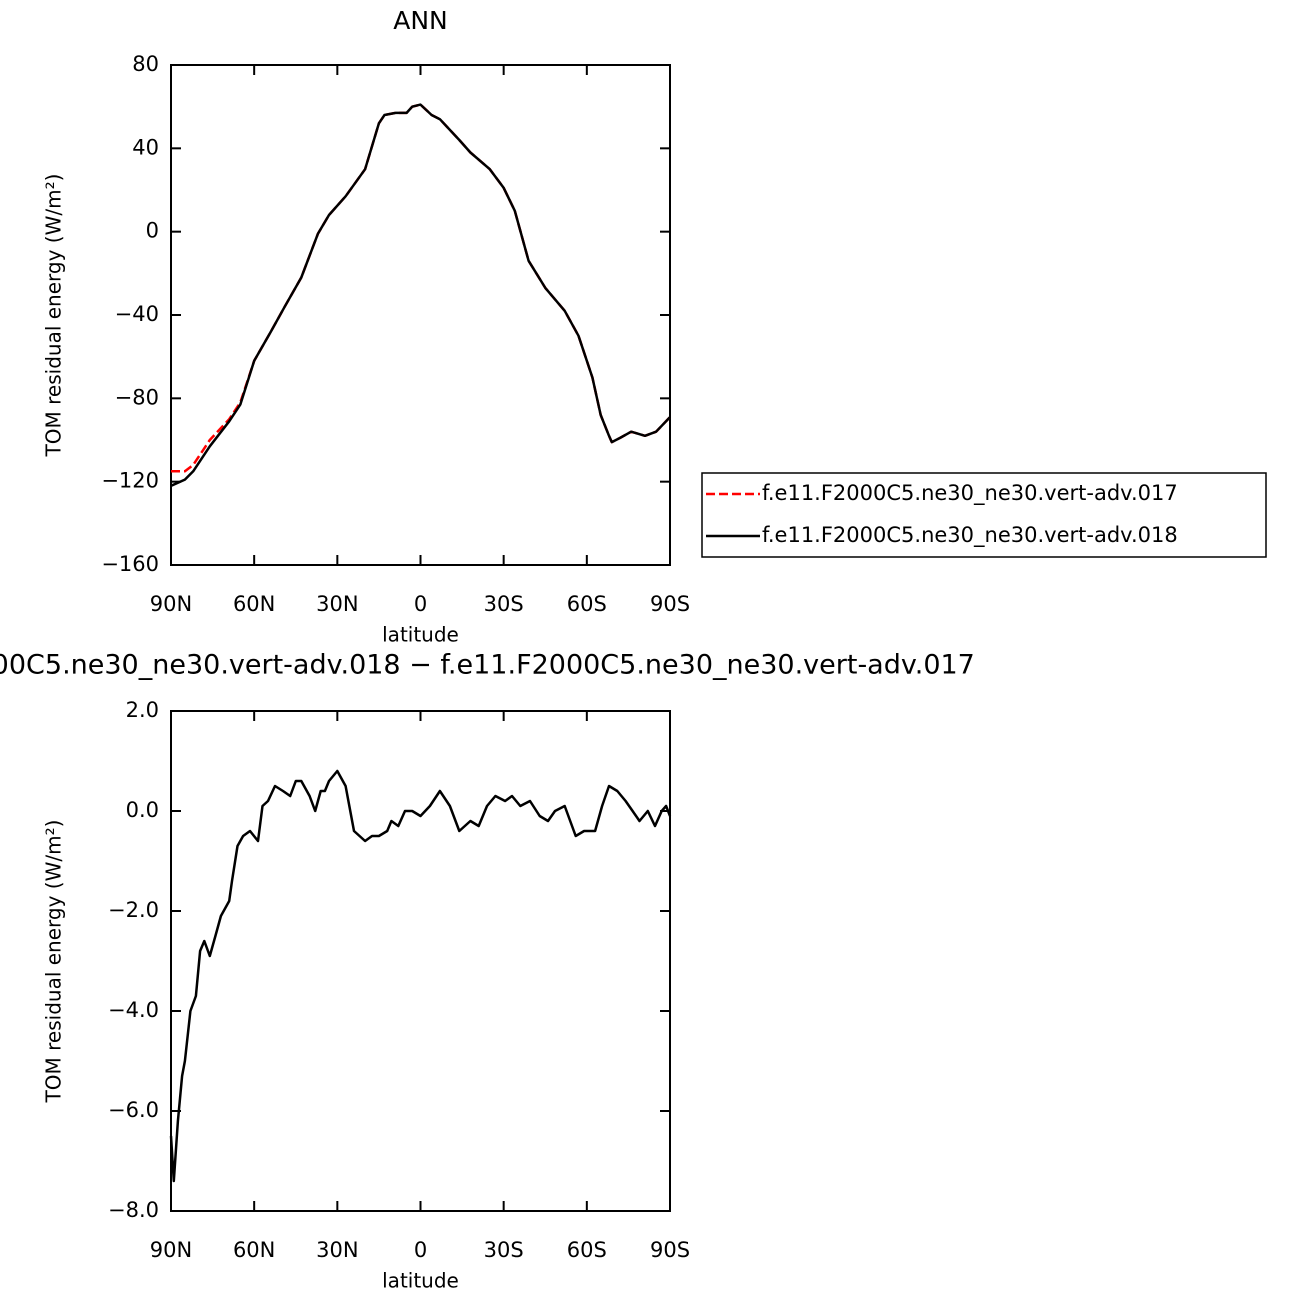 The image size is (1306, 1303). Describe the element at coordinates (130, 481) in the screenshot. I see `y-tick-label: −120` at that location.